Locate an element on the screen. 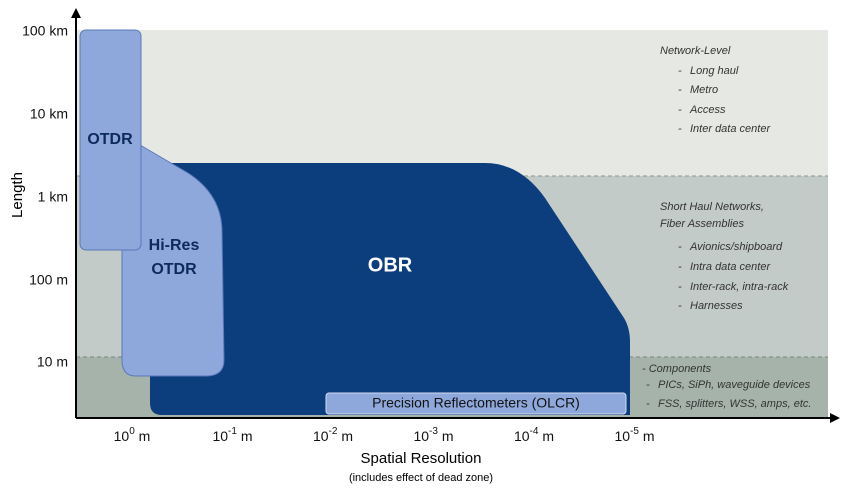  region-label: OBR is located at coordinates (390, 265).